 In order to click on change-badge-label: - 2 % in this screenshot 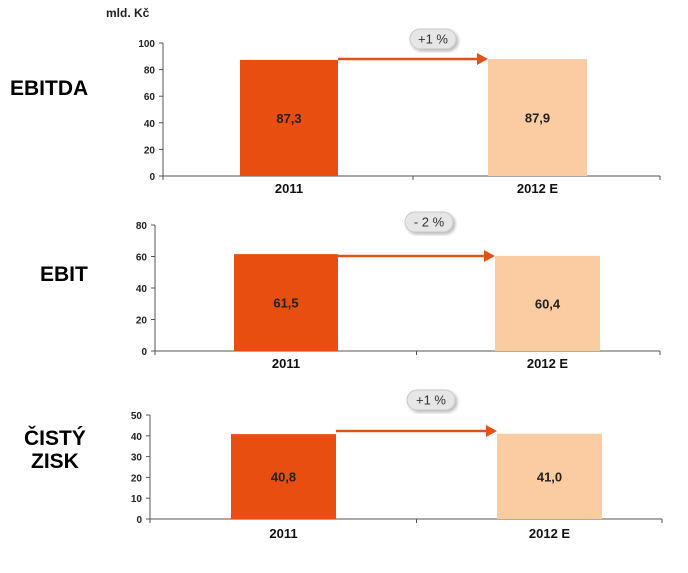, I will do `click(429, 222)`.